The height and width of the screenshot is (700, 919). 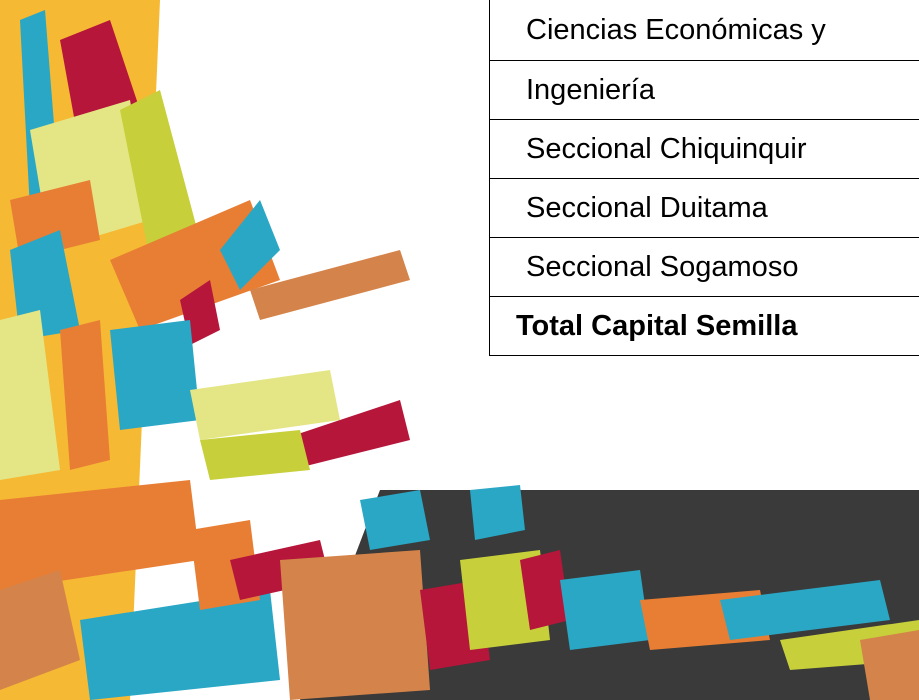 I want to click on row: Seccional Chiquinquir, so click(x=704, y=149).